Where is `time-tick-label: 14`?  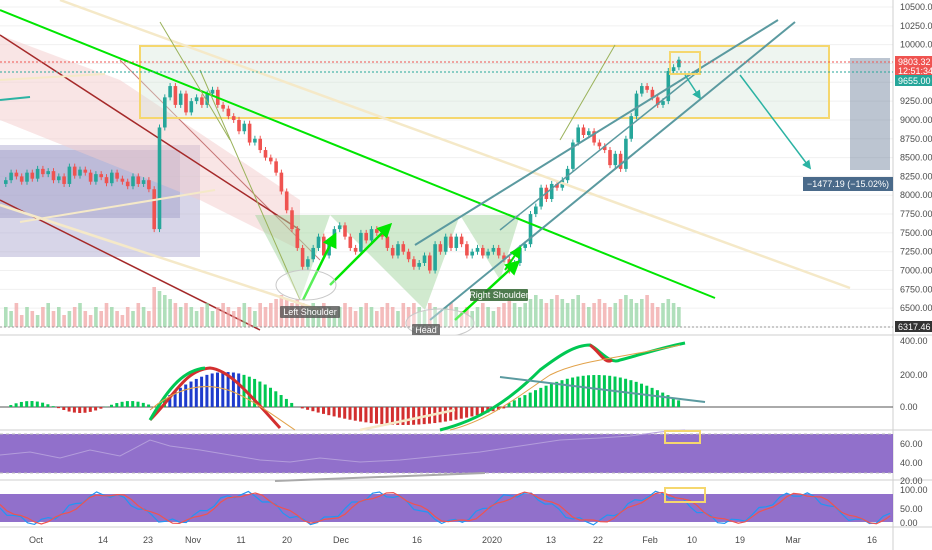 time-tick-label: 14 is located at coordinates (103, 540).